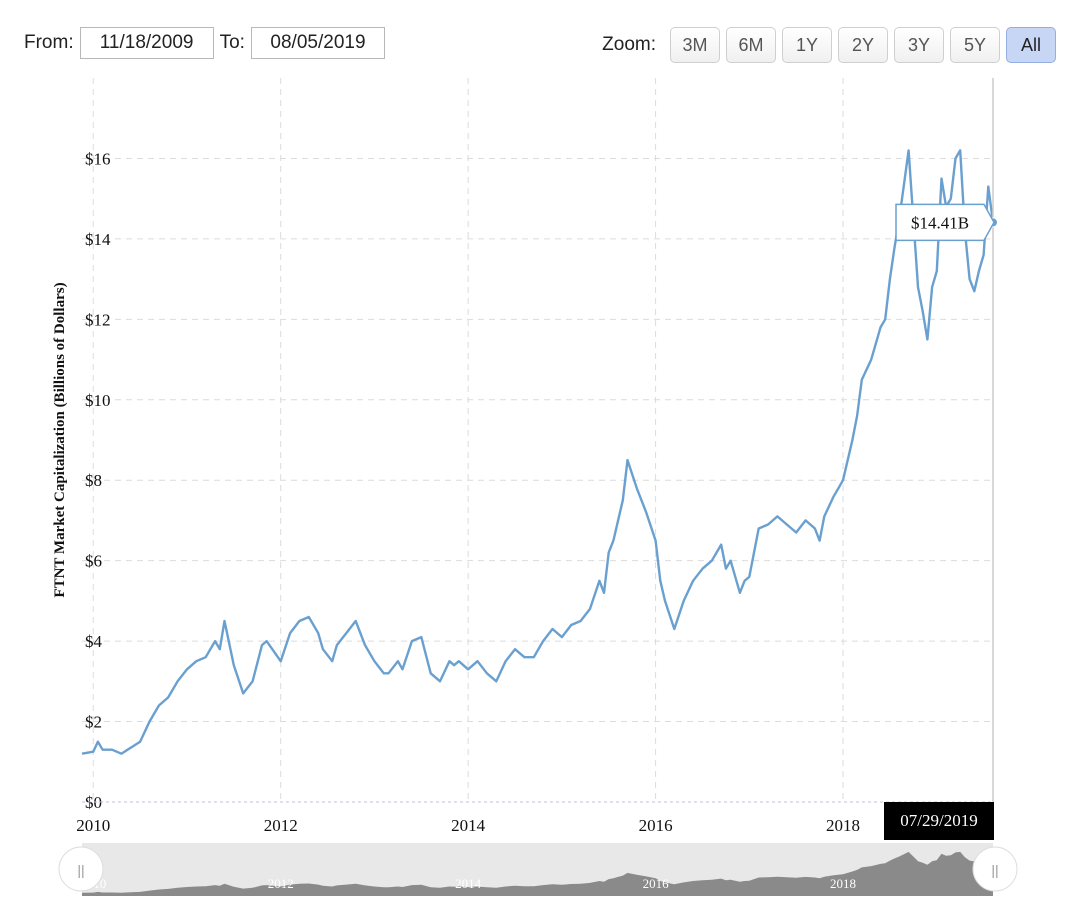 The width and height of the screenshot is (1080, 899). I want to click on y-tick-label: $8, so click(93, 480).